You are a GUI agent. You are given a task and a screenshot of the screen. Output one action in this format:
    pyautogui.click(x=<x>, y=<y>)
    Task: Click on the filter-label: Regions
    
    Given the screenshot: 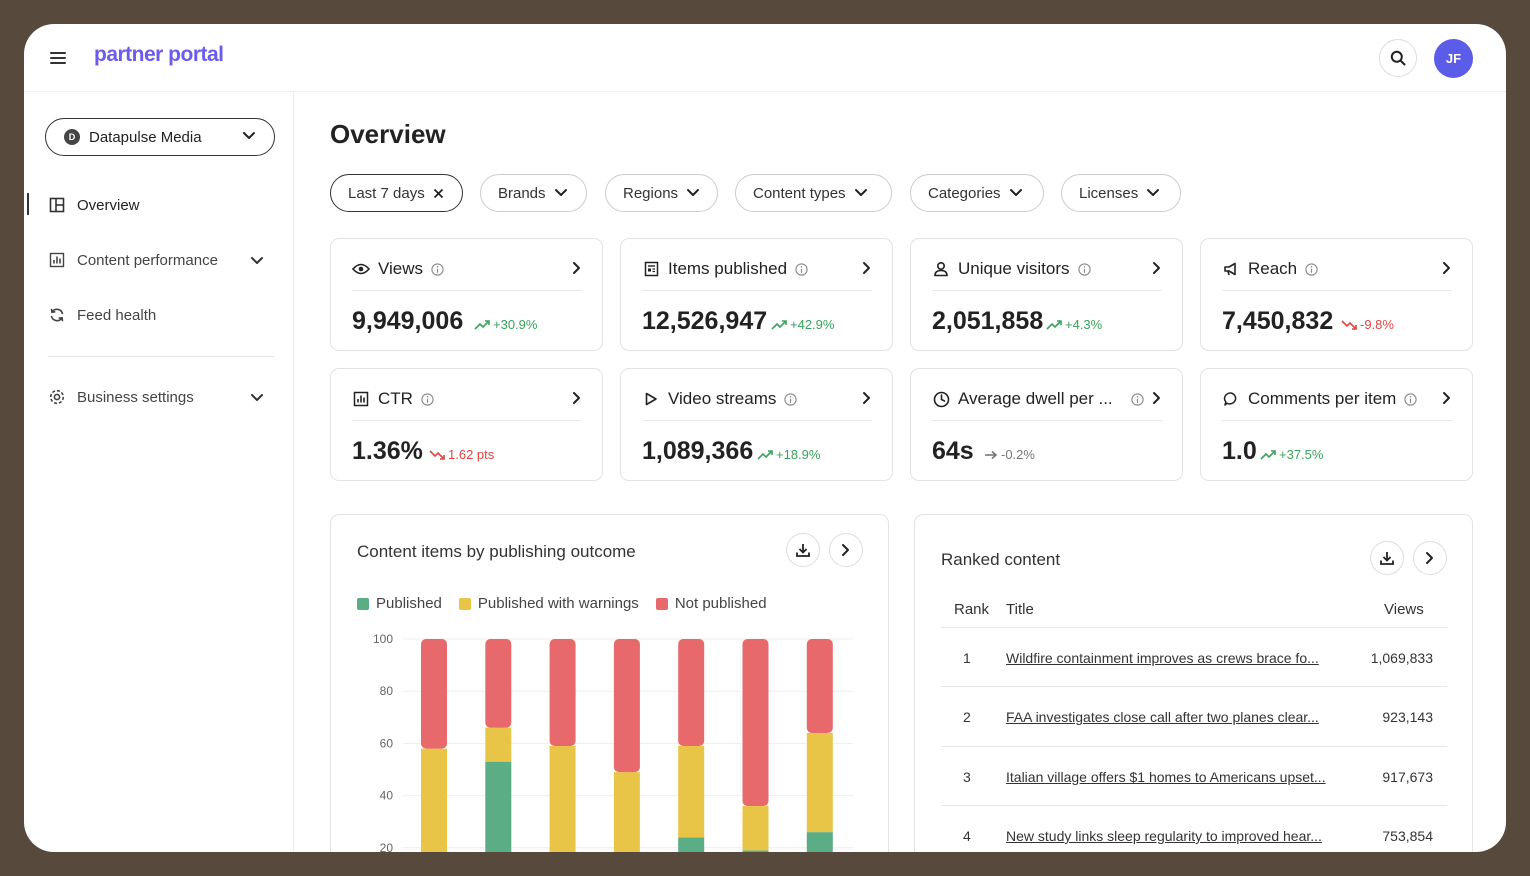 What is the action you would take?
    pyautogui.click(x=651, y=193)
    